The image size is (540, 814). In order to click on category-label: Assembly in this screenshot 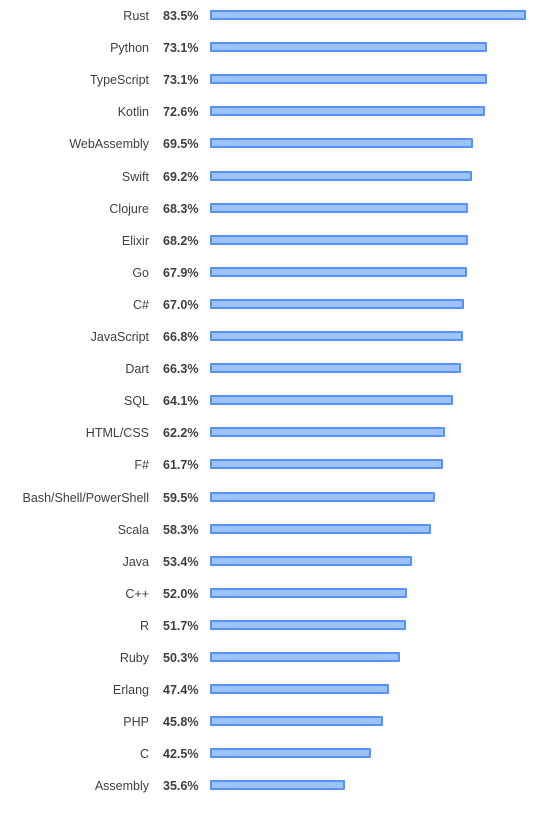, I will do `click(121, 786)`.